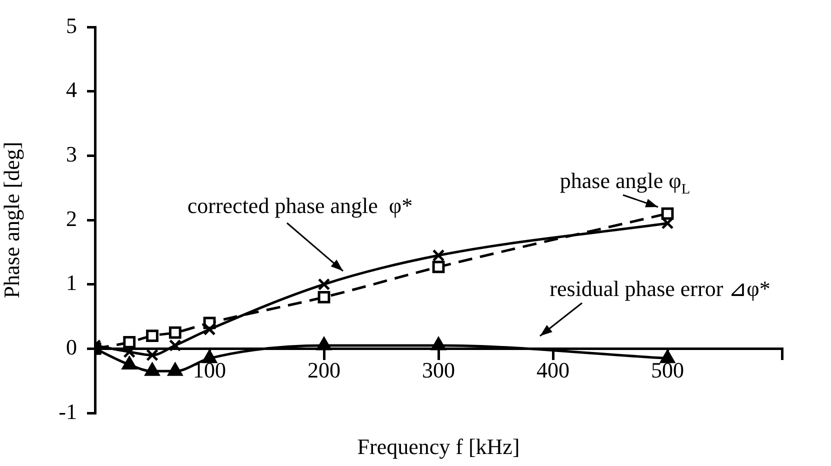 The image size is (831, 466). I want to click on annotation: residual phase error ⊿φ*, so click(660, 288).